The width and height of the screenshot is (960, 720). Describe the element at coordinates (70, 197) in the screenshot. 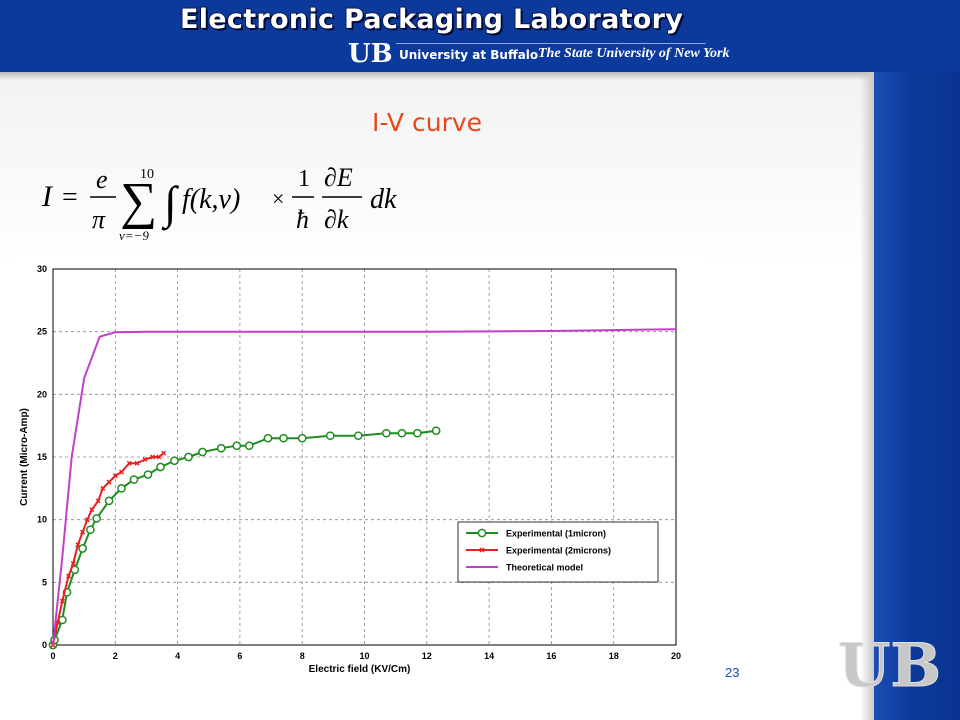

I see `formula-equals: =` at that location.